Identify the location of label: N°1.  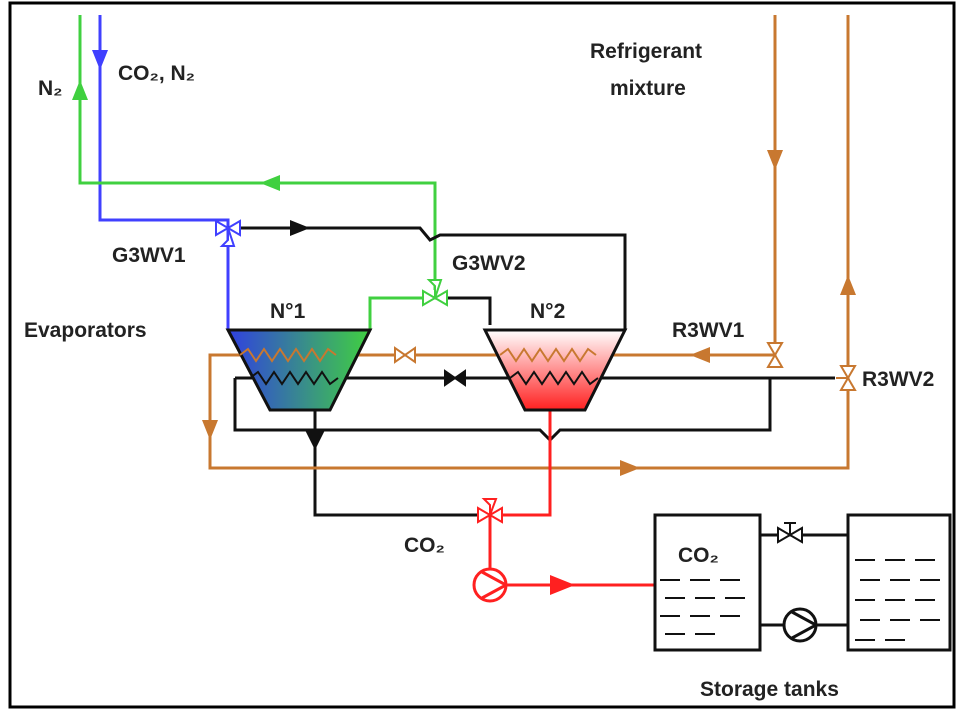
(288, 311).